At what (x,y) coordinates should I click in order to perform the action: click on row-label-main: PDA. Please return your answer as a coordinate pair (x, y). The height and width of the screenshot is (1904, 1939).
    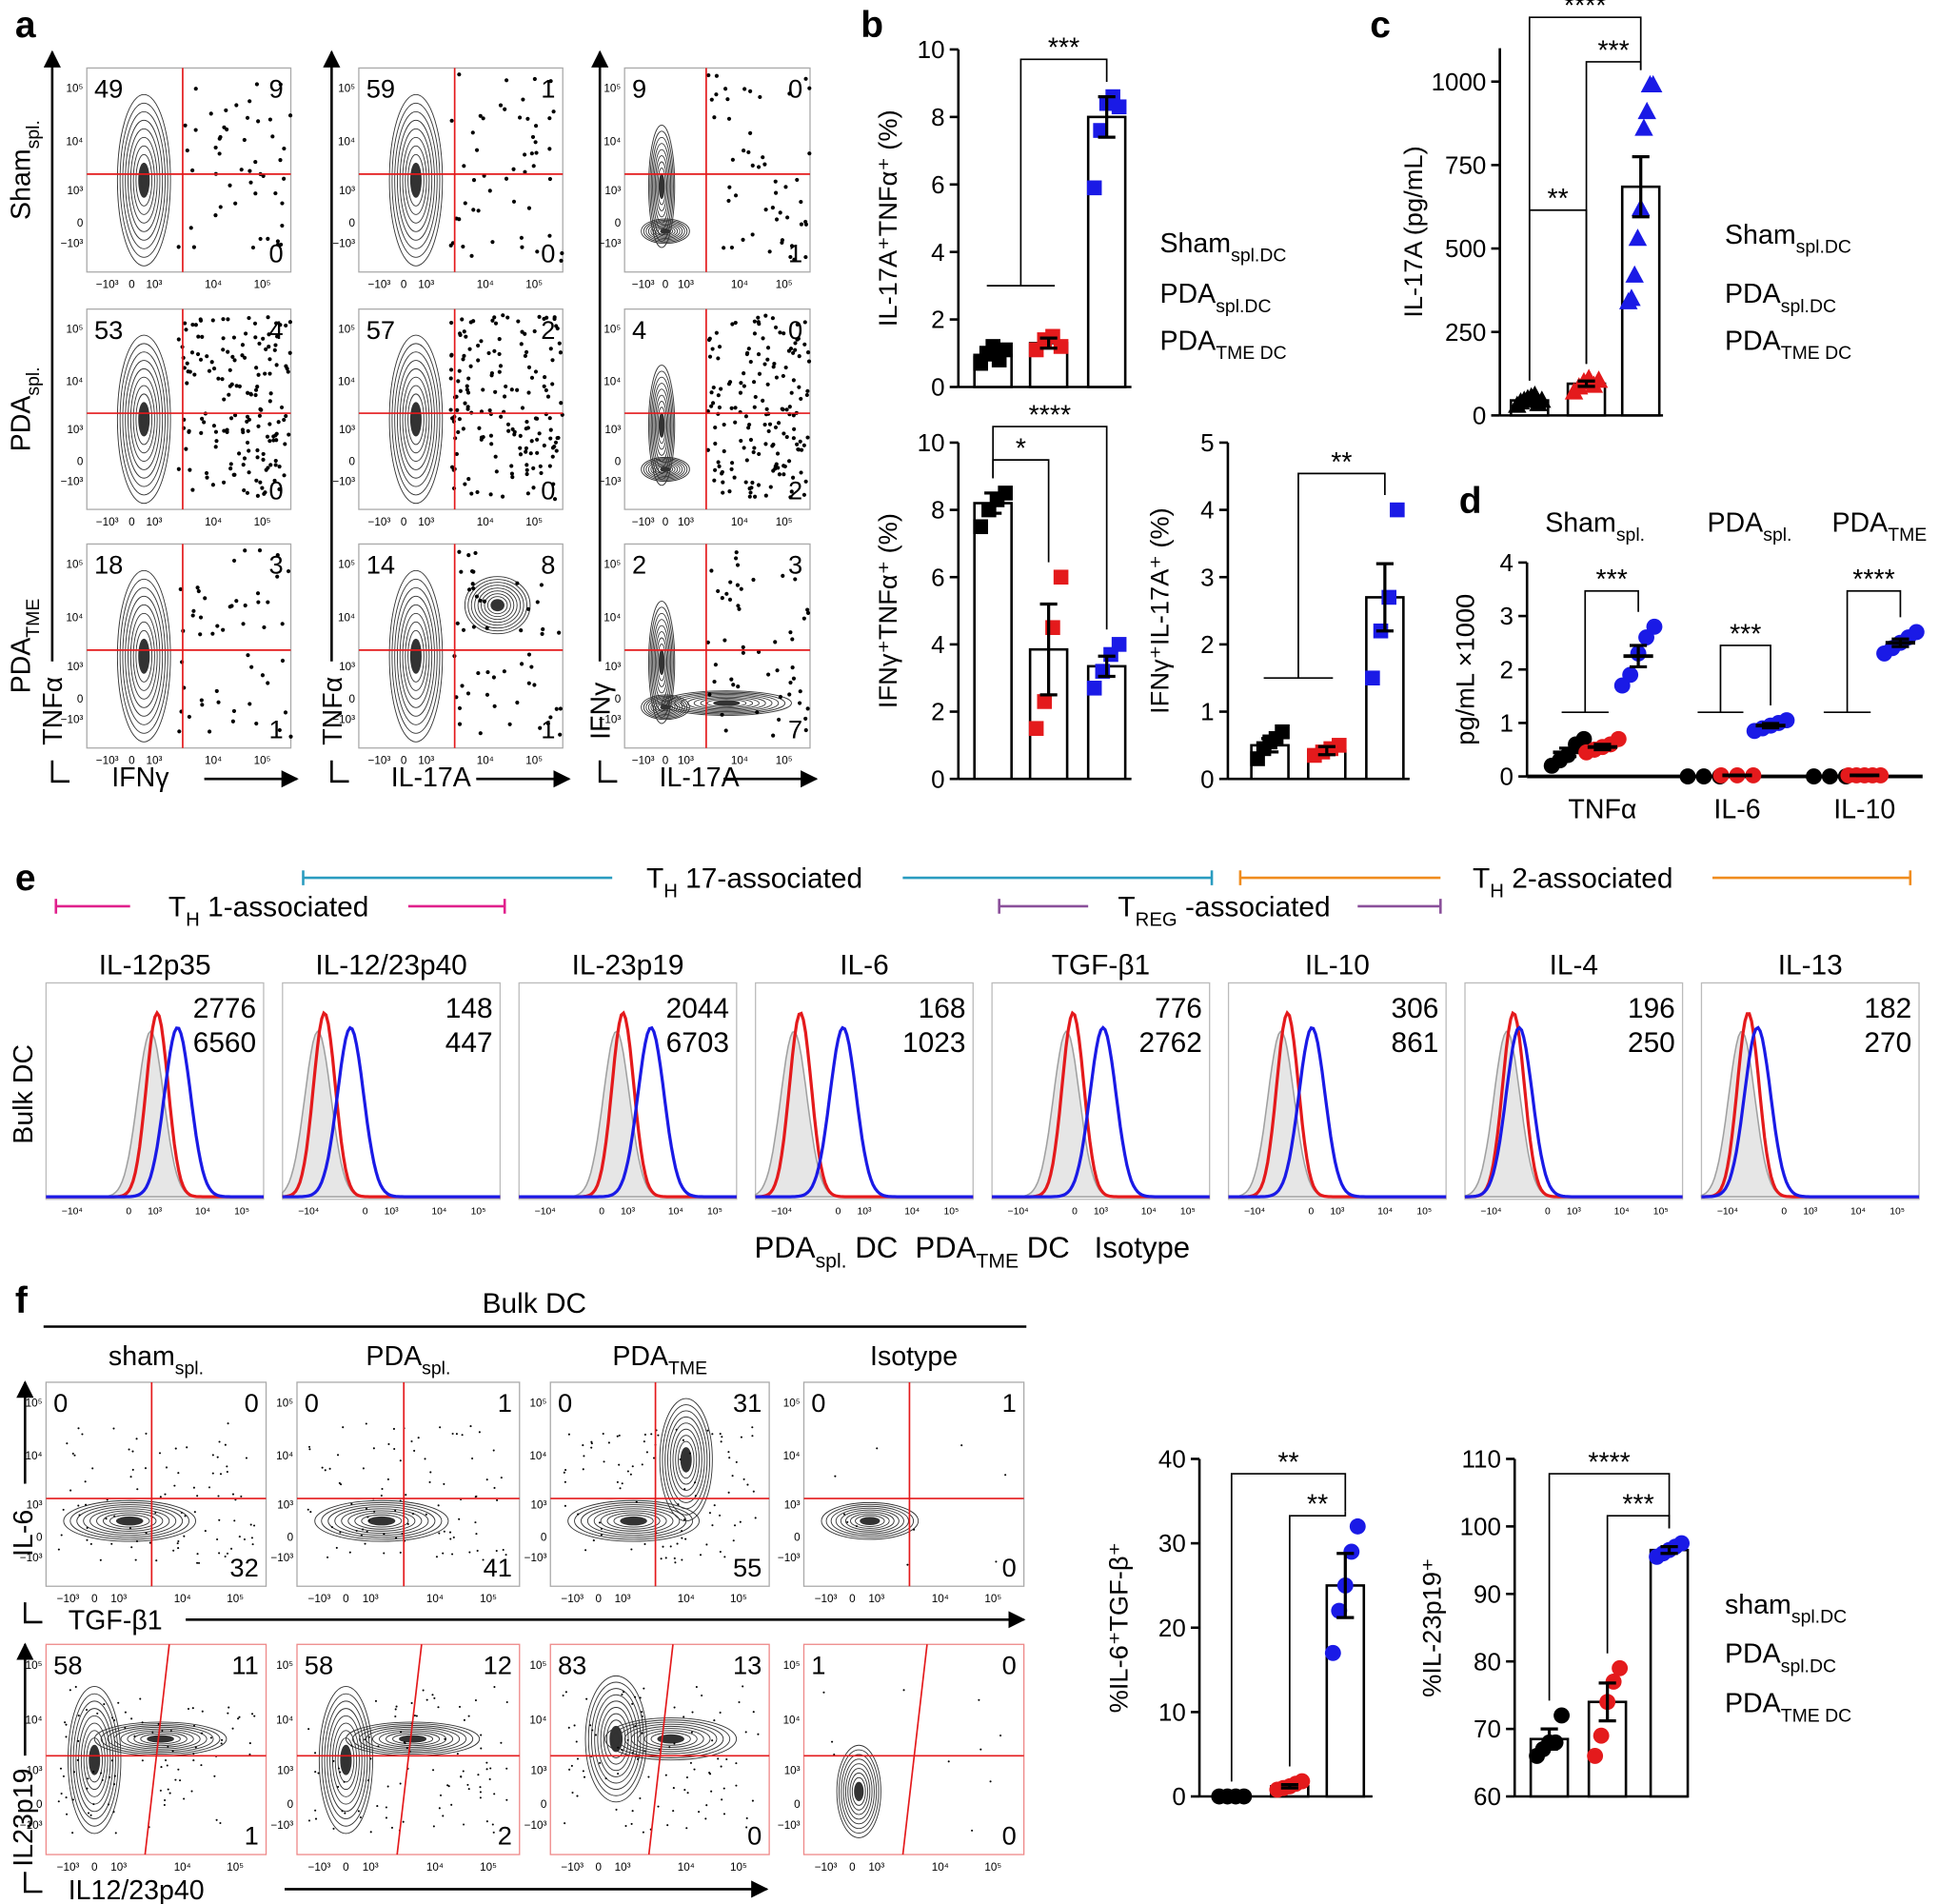
    Looking at the image, I should click on (21, 424).